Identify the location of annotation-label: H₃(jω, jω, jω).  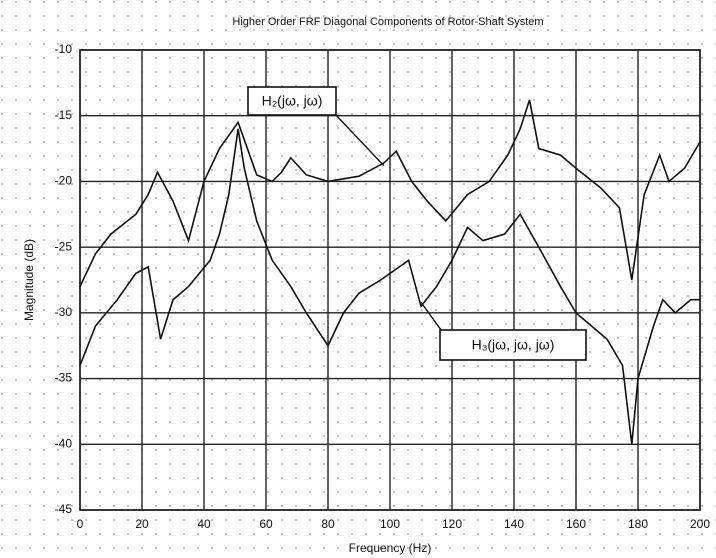
(513, 345).